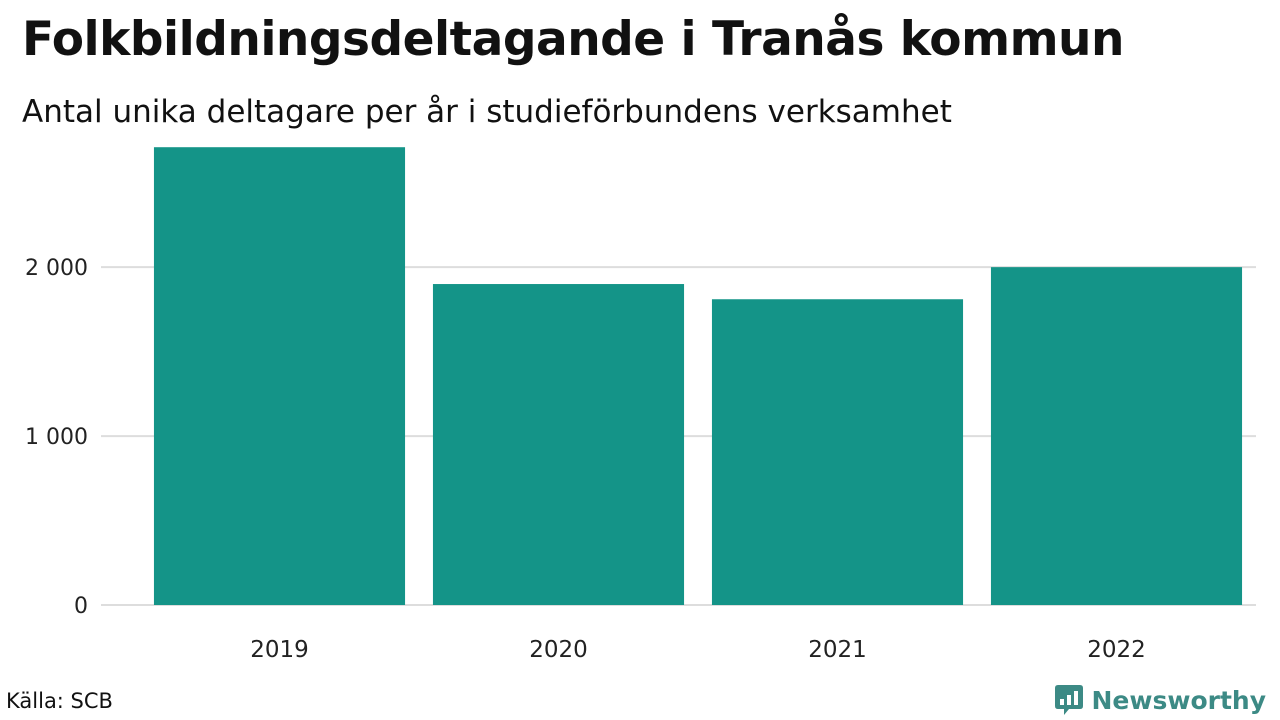  Describe the element at coordinates (59, 701) in the screenshot. I see `source-note: Källa: SCB` at that location.